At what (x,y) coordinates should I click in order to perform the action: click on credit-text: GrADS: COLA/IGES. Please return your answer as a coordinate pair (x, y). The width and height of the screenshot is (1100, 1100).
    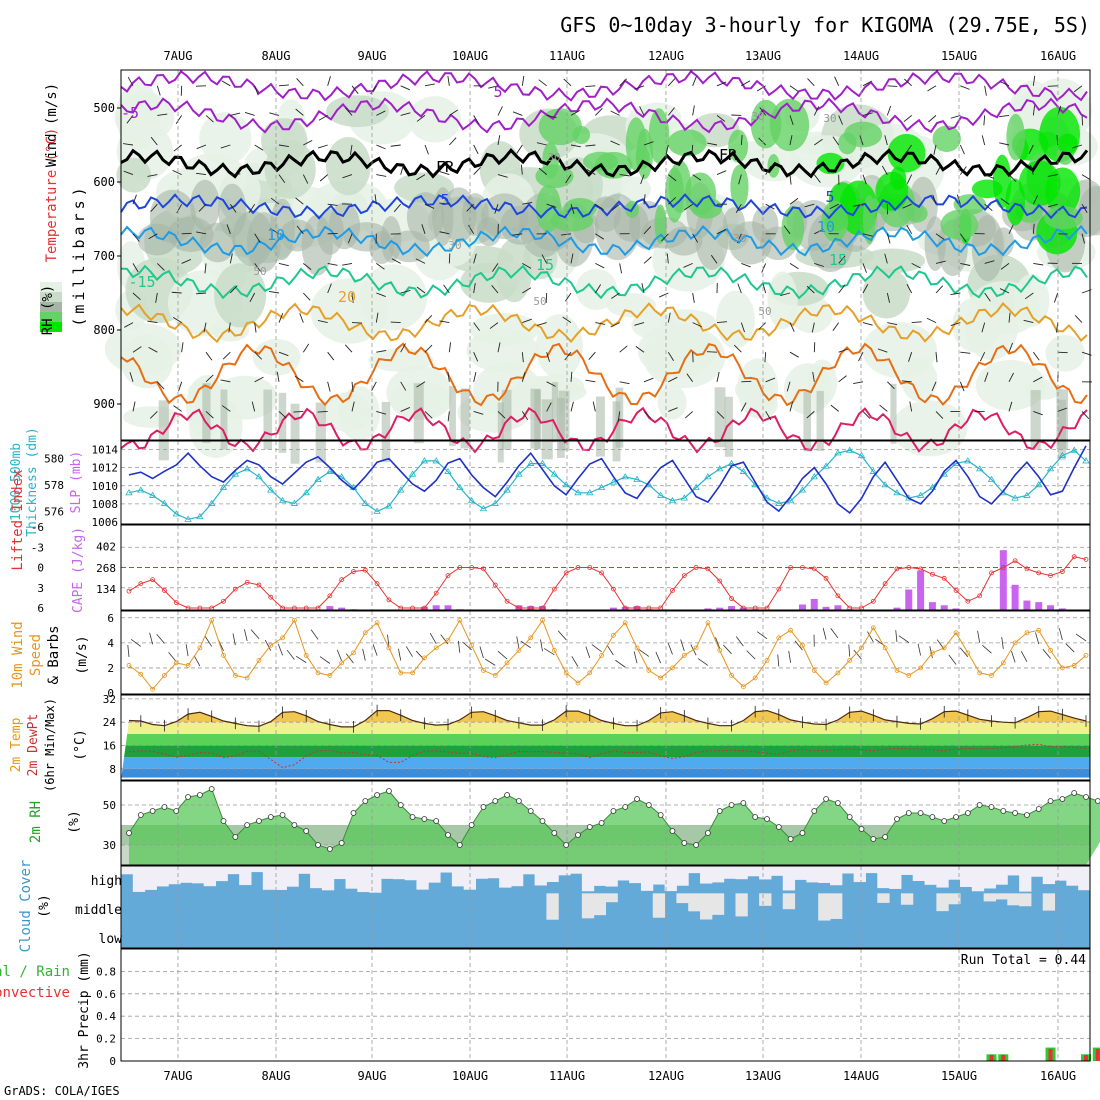
    Looking at the image, I should click on (62, 1091).